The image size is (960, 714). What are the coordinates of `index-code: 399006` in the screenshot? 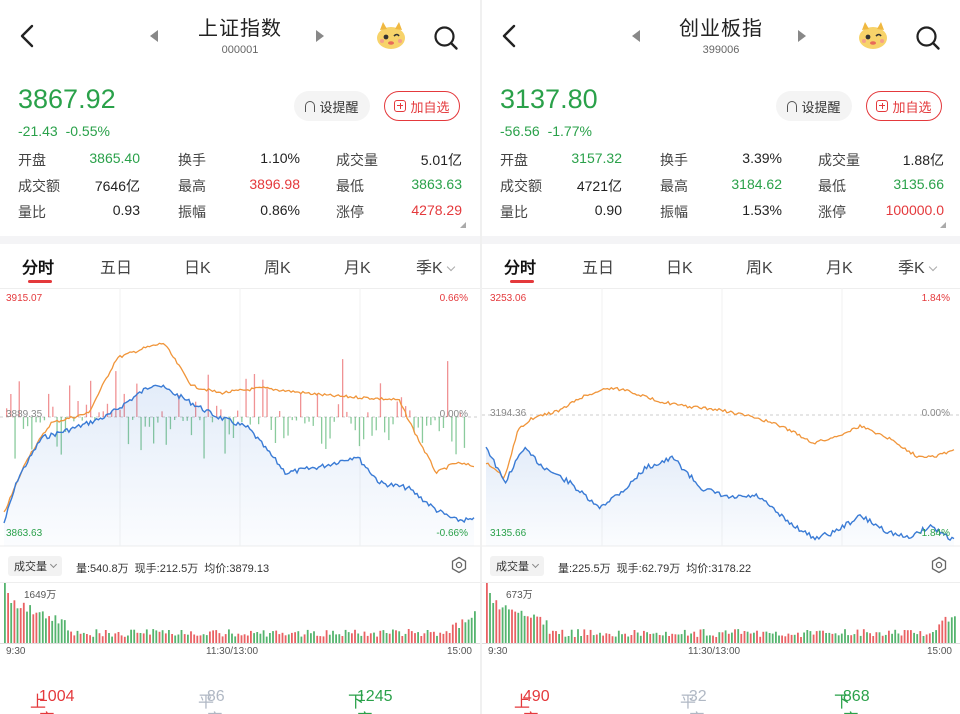 It's located at (721, 50).